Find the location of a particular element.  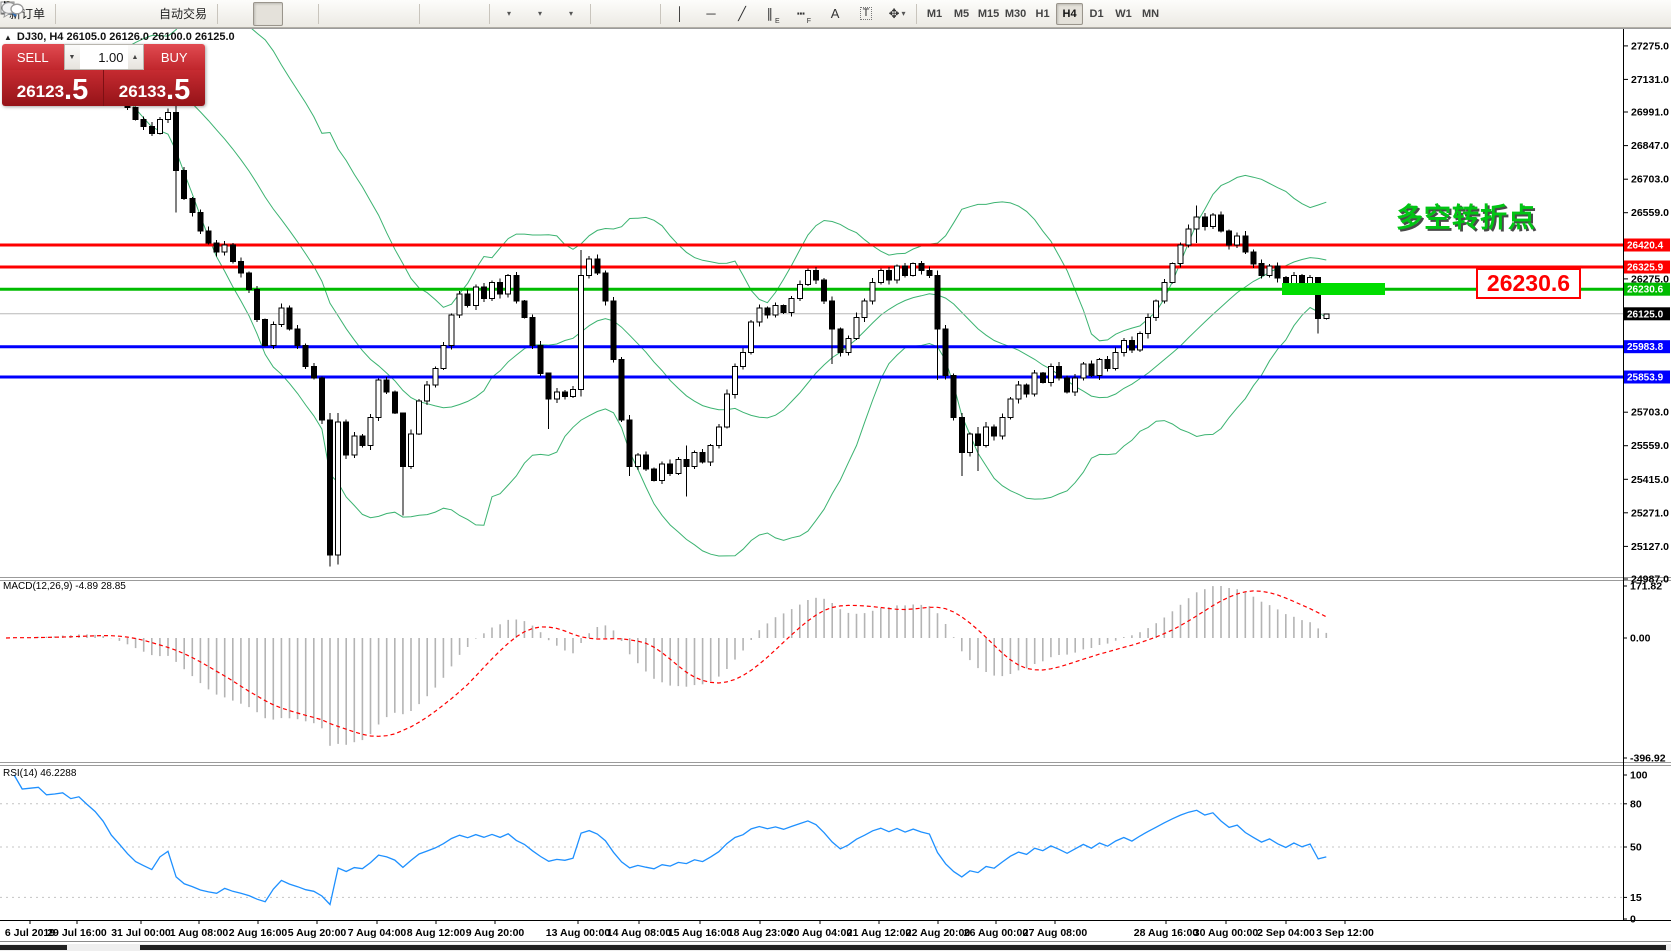

svg-text: 26 Aug 00:00 is located at coordinates (996, 933).